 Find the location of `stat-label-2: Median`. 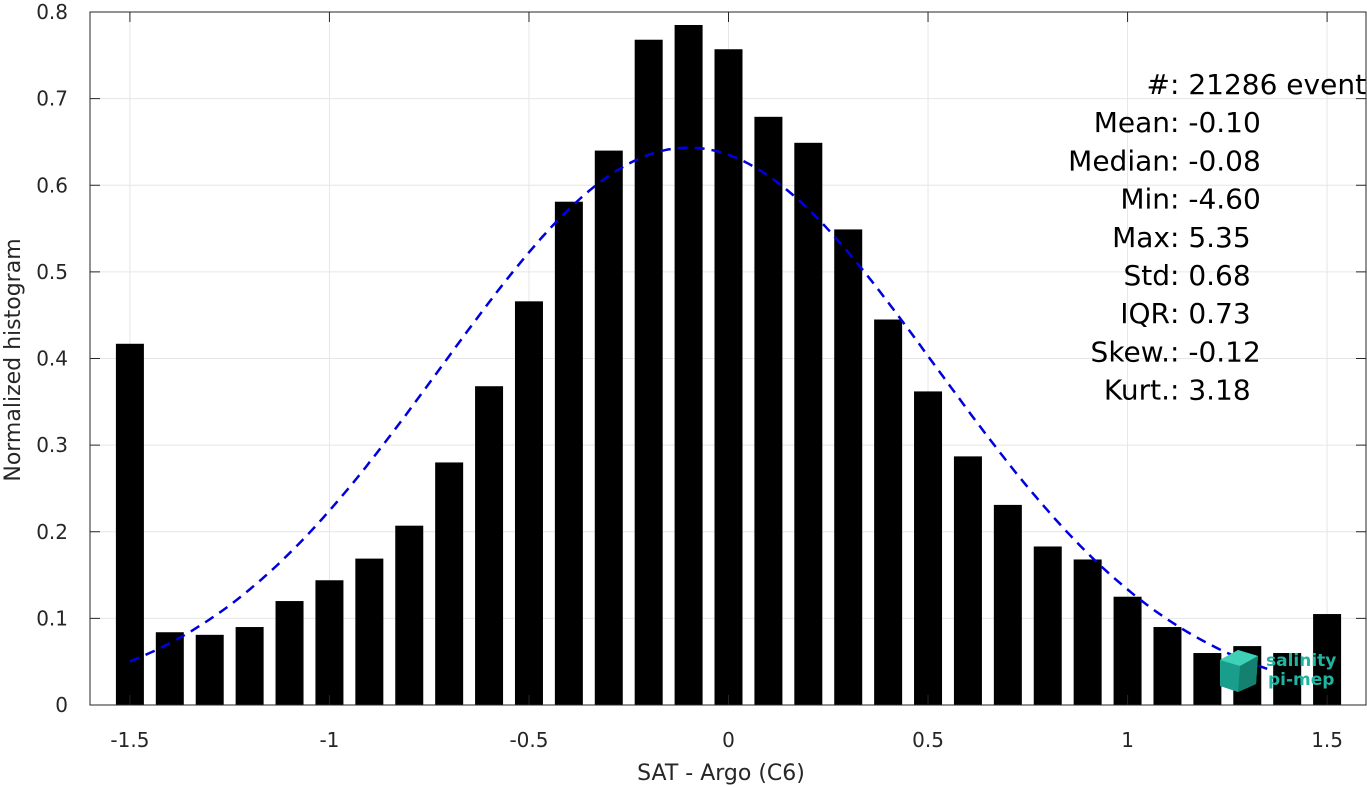

stat-label-2: Median is located at coordinates (1119, 160).